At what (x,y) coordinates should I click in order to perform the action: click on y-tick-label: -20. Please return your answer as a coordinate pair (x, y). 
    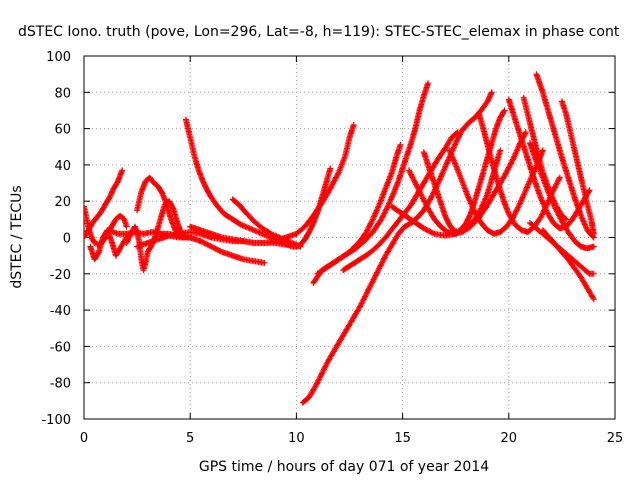
    Looking at the image, I should click on (60, 275).